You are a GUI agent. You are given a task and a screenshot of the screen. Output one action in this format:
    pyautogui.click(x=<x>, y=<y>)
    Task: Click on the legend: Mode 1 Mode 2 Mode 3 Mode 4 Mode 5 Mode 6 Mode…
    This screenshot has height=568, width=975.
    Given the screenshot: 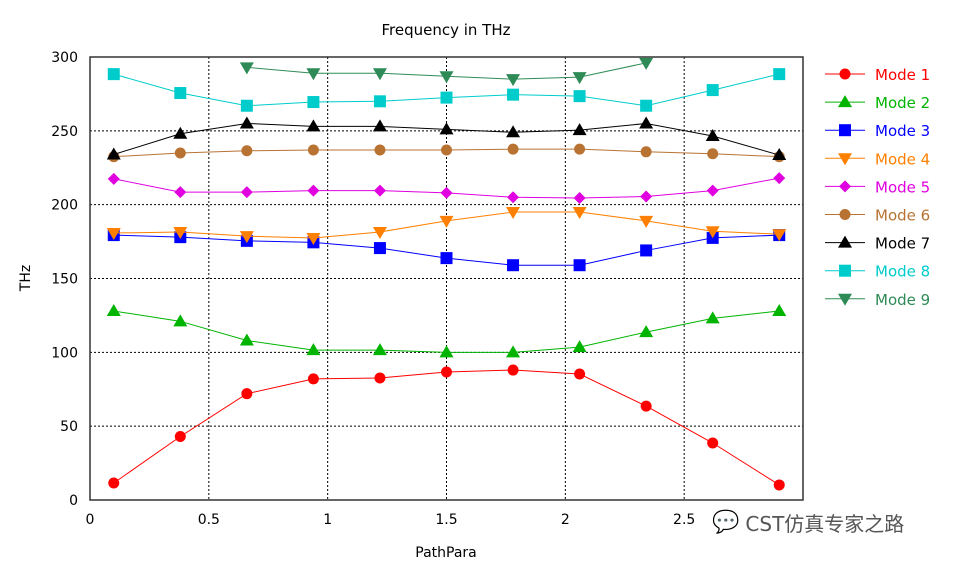 What is the action you would take?
    pyautogui.click(x=877, y=187)
    